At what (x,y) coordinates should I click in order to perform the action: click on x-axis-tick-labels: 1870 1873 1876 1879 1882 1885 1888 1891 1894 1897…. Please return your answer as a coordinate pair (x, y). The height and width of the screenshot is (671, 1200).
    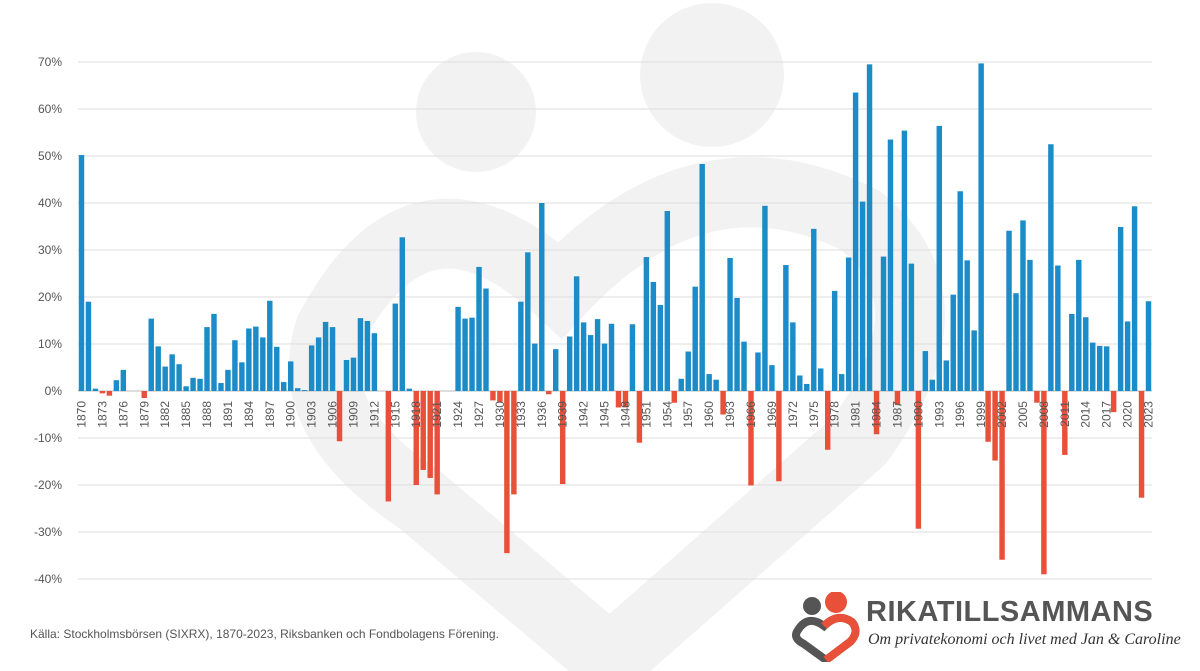
    Looking at the image, I should click on (614, 414).